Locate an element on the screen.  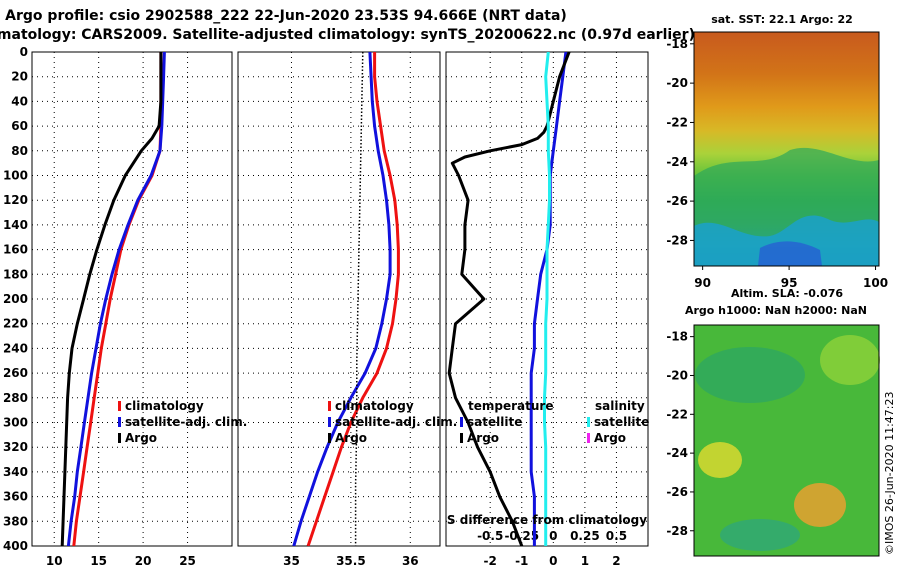
depth-tick-label: 360 is located at coordinates (15, 497).